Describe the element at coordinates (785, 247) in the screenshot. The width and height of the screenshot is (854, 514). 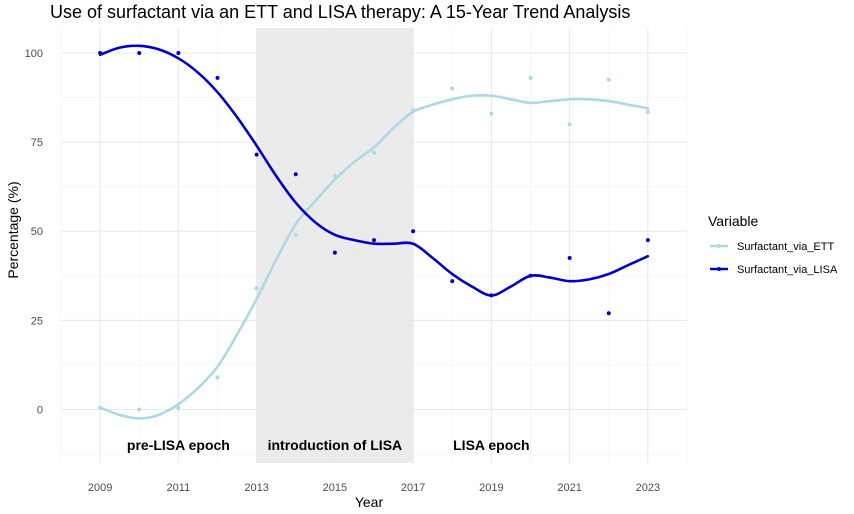
I see `legend-label: Surfactant_via_ETT` at that location.